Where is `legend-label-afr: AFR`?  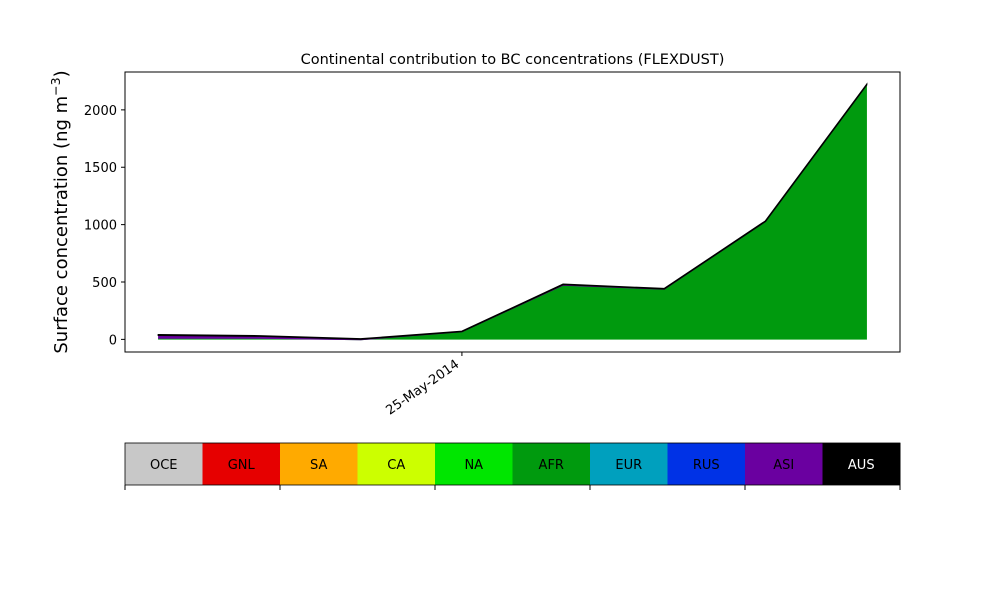
legend-label-afr: AFR is located at coordinates (551, 465).